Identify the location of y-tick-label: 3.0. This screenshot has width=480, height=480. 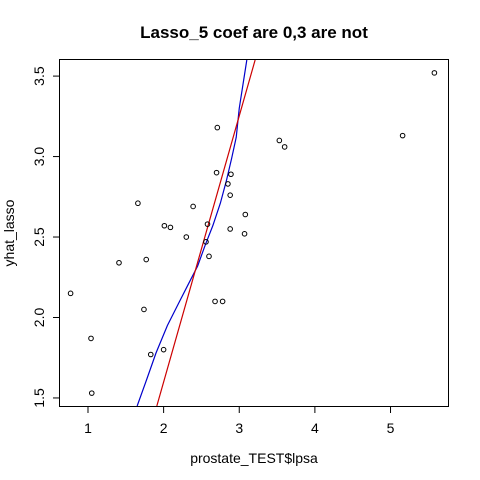
(39, 157).